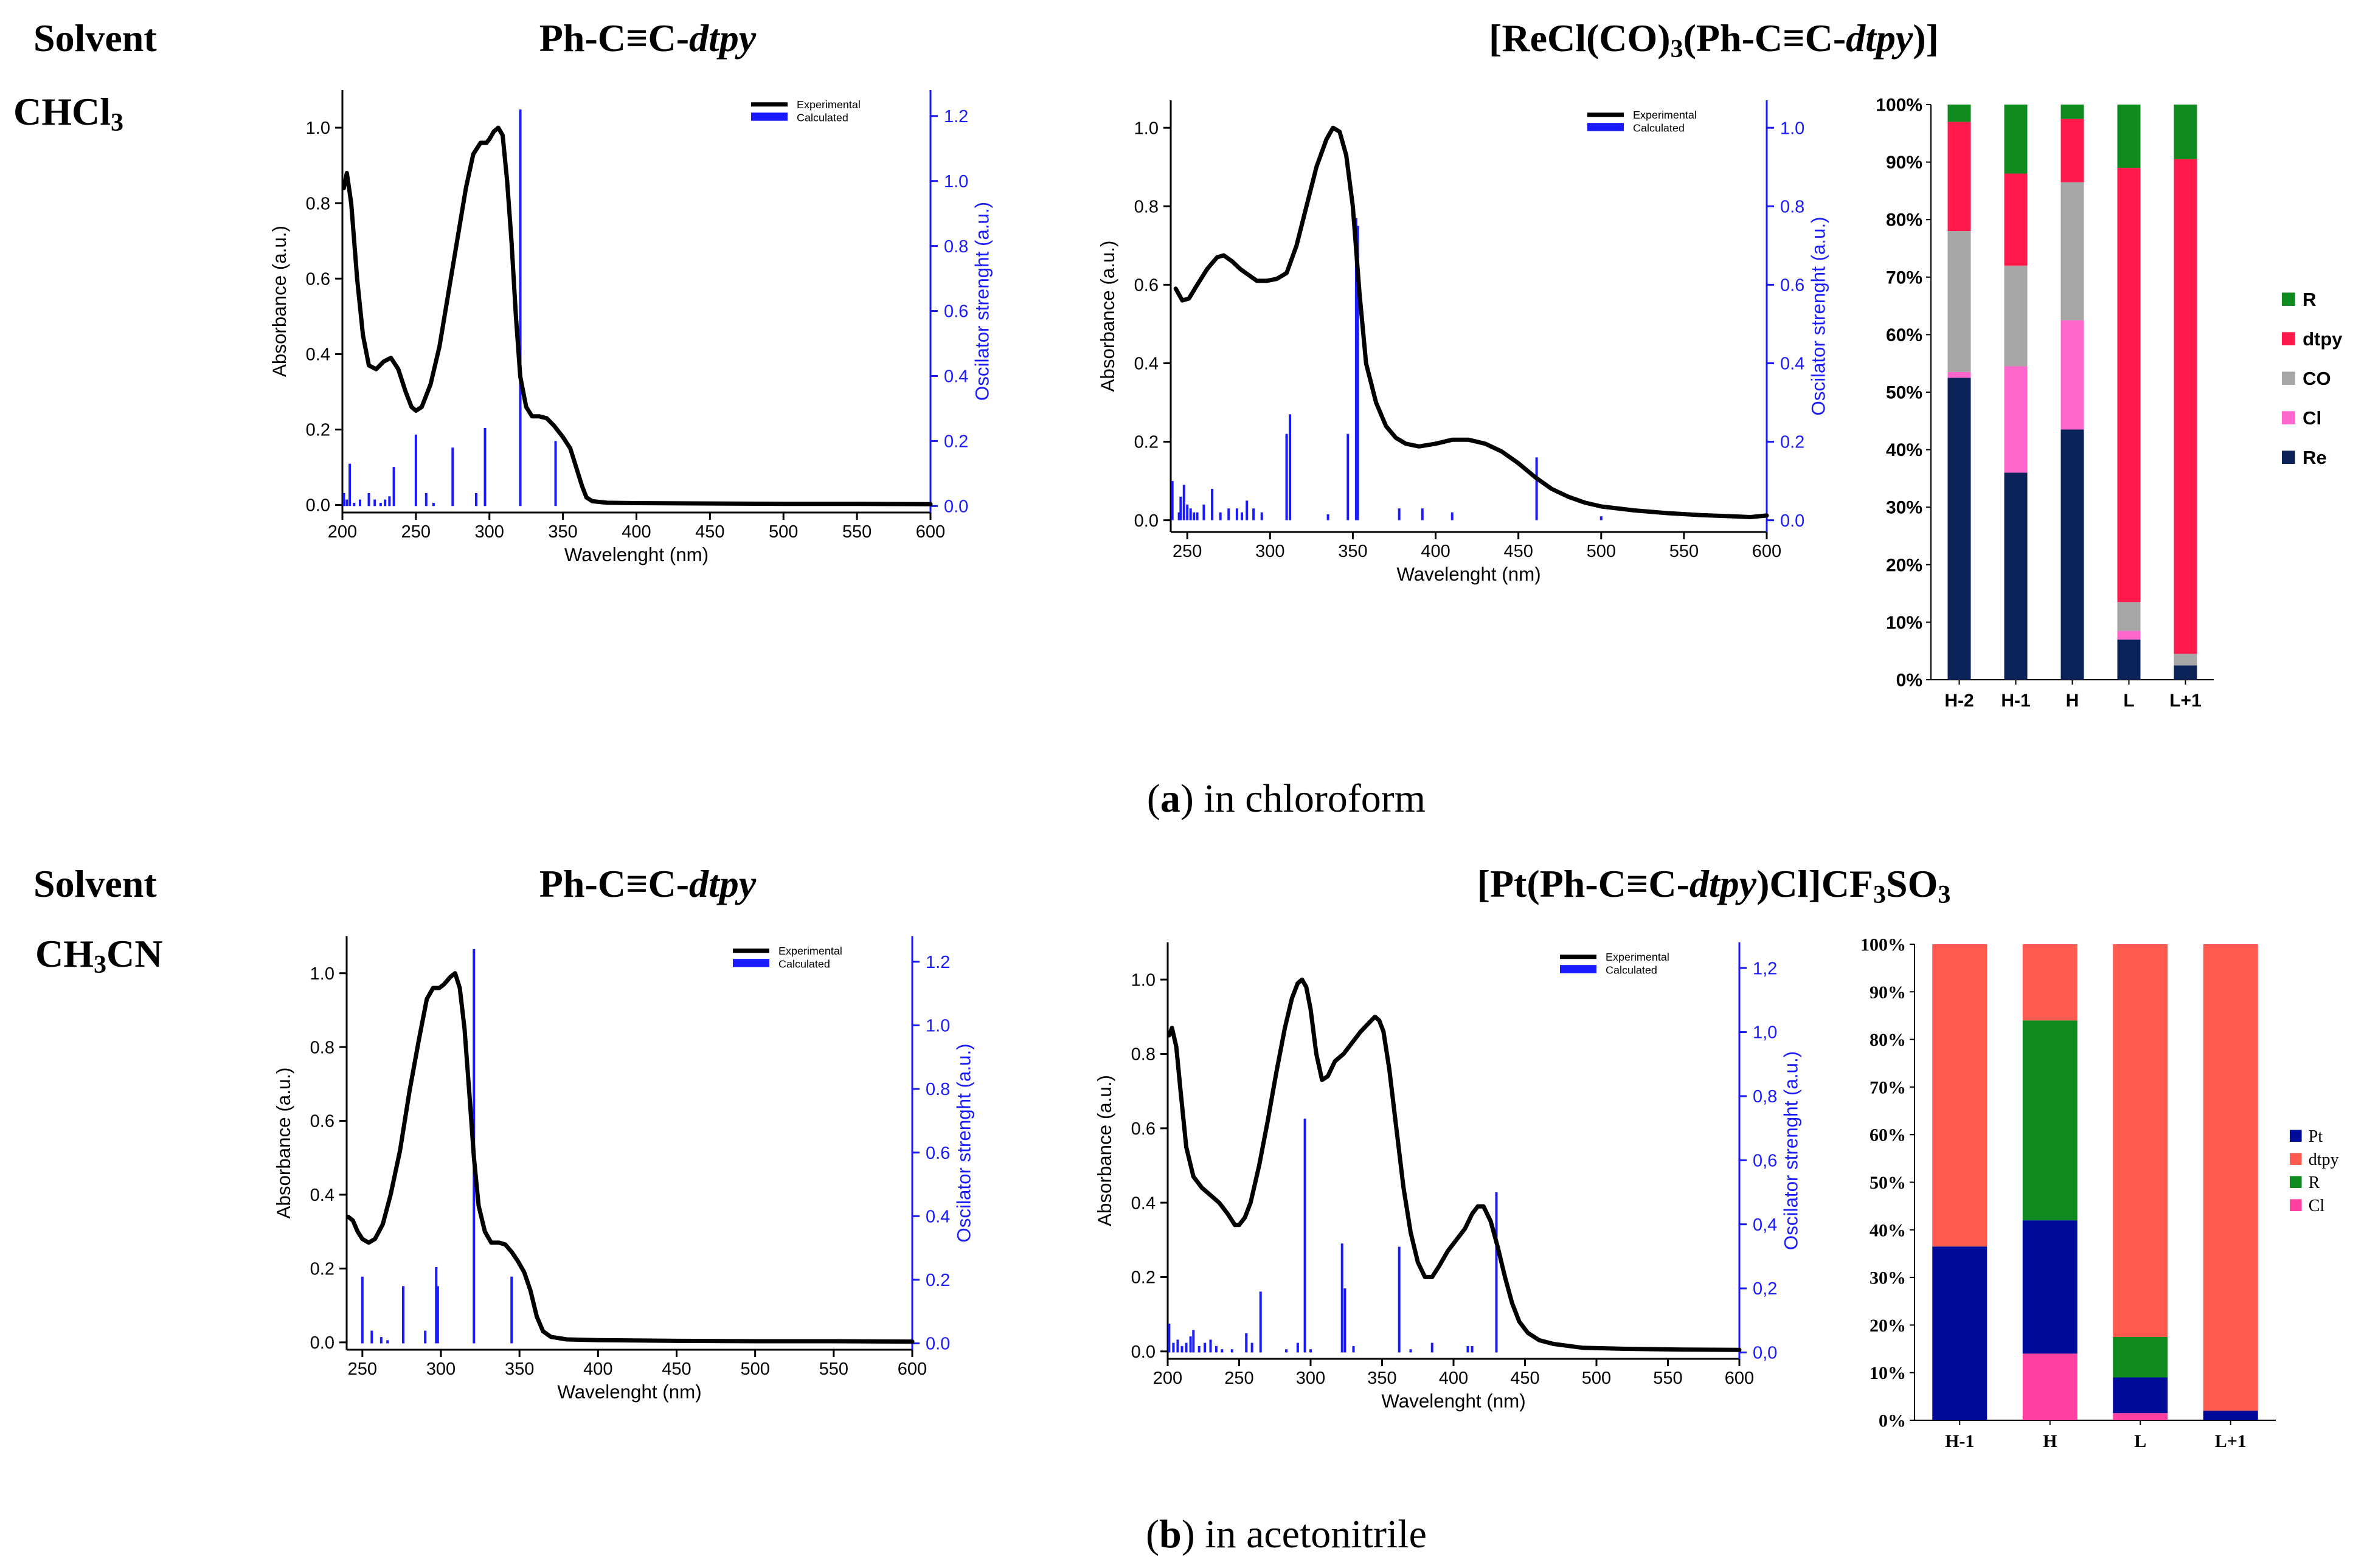 The image size is (2367, 1568). I want to click on legend-swatch-co, so click(2288, 378).